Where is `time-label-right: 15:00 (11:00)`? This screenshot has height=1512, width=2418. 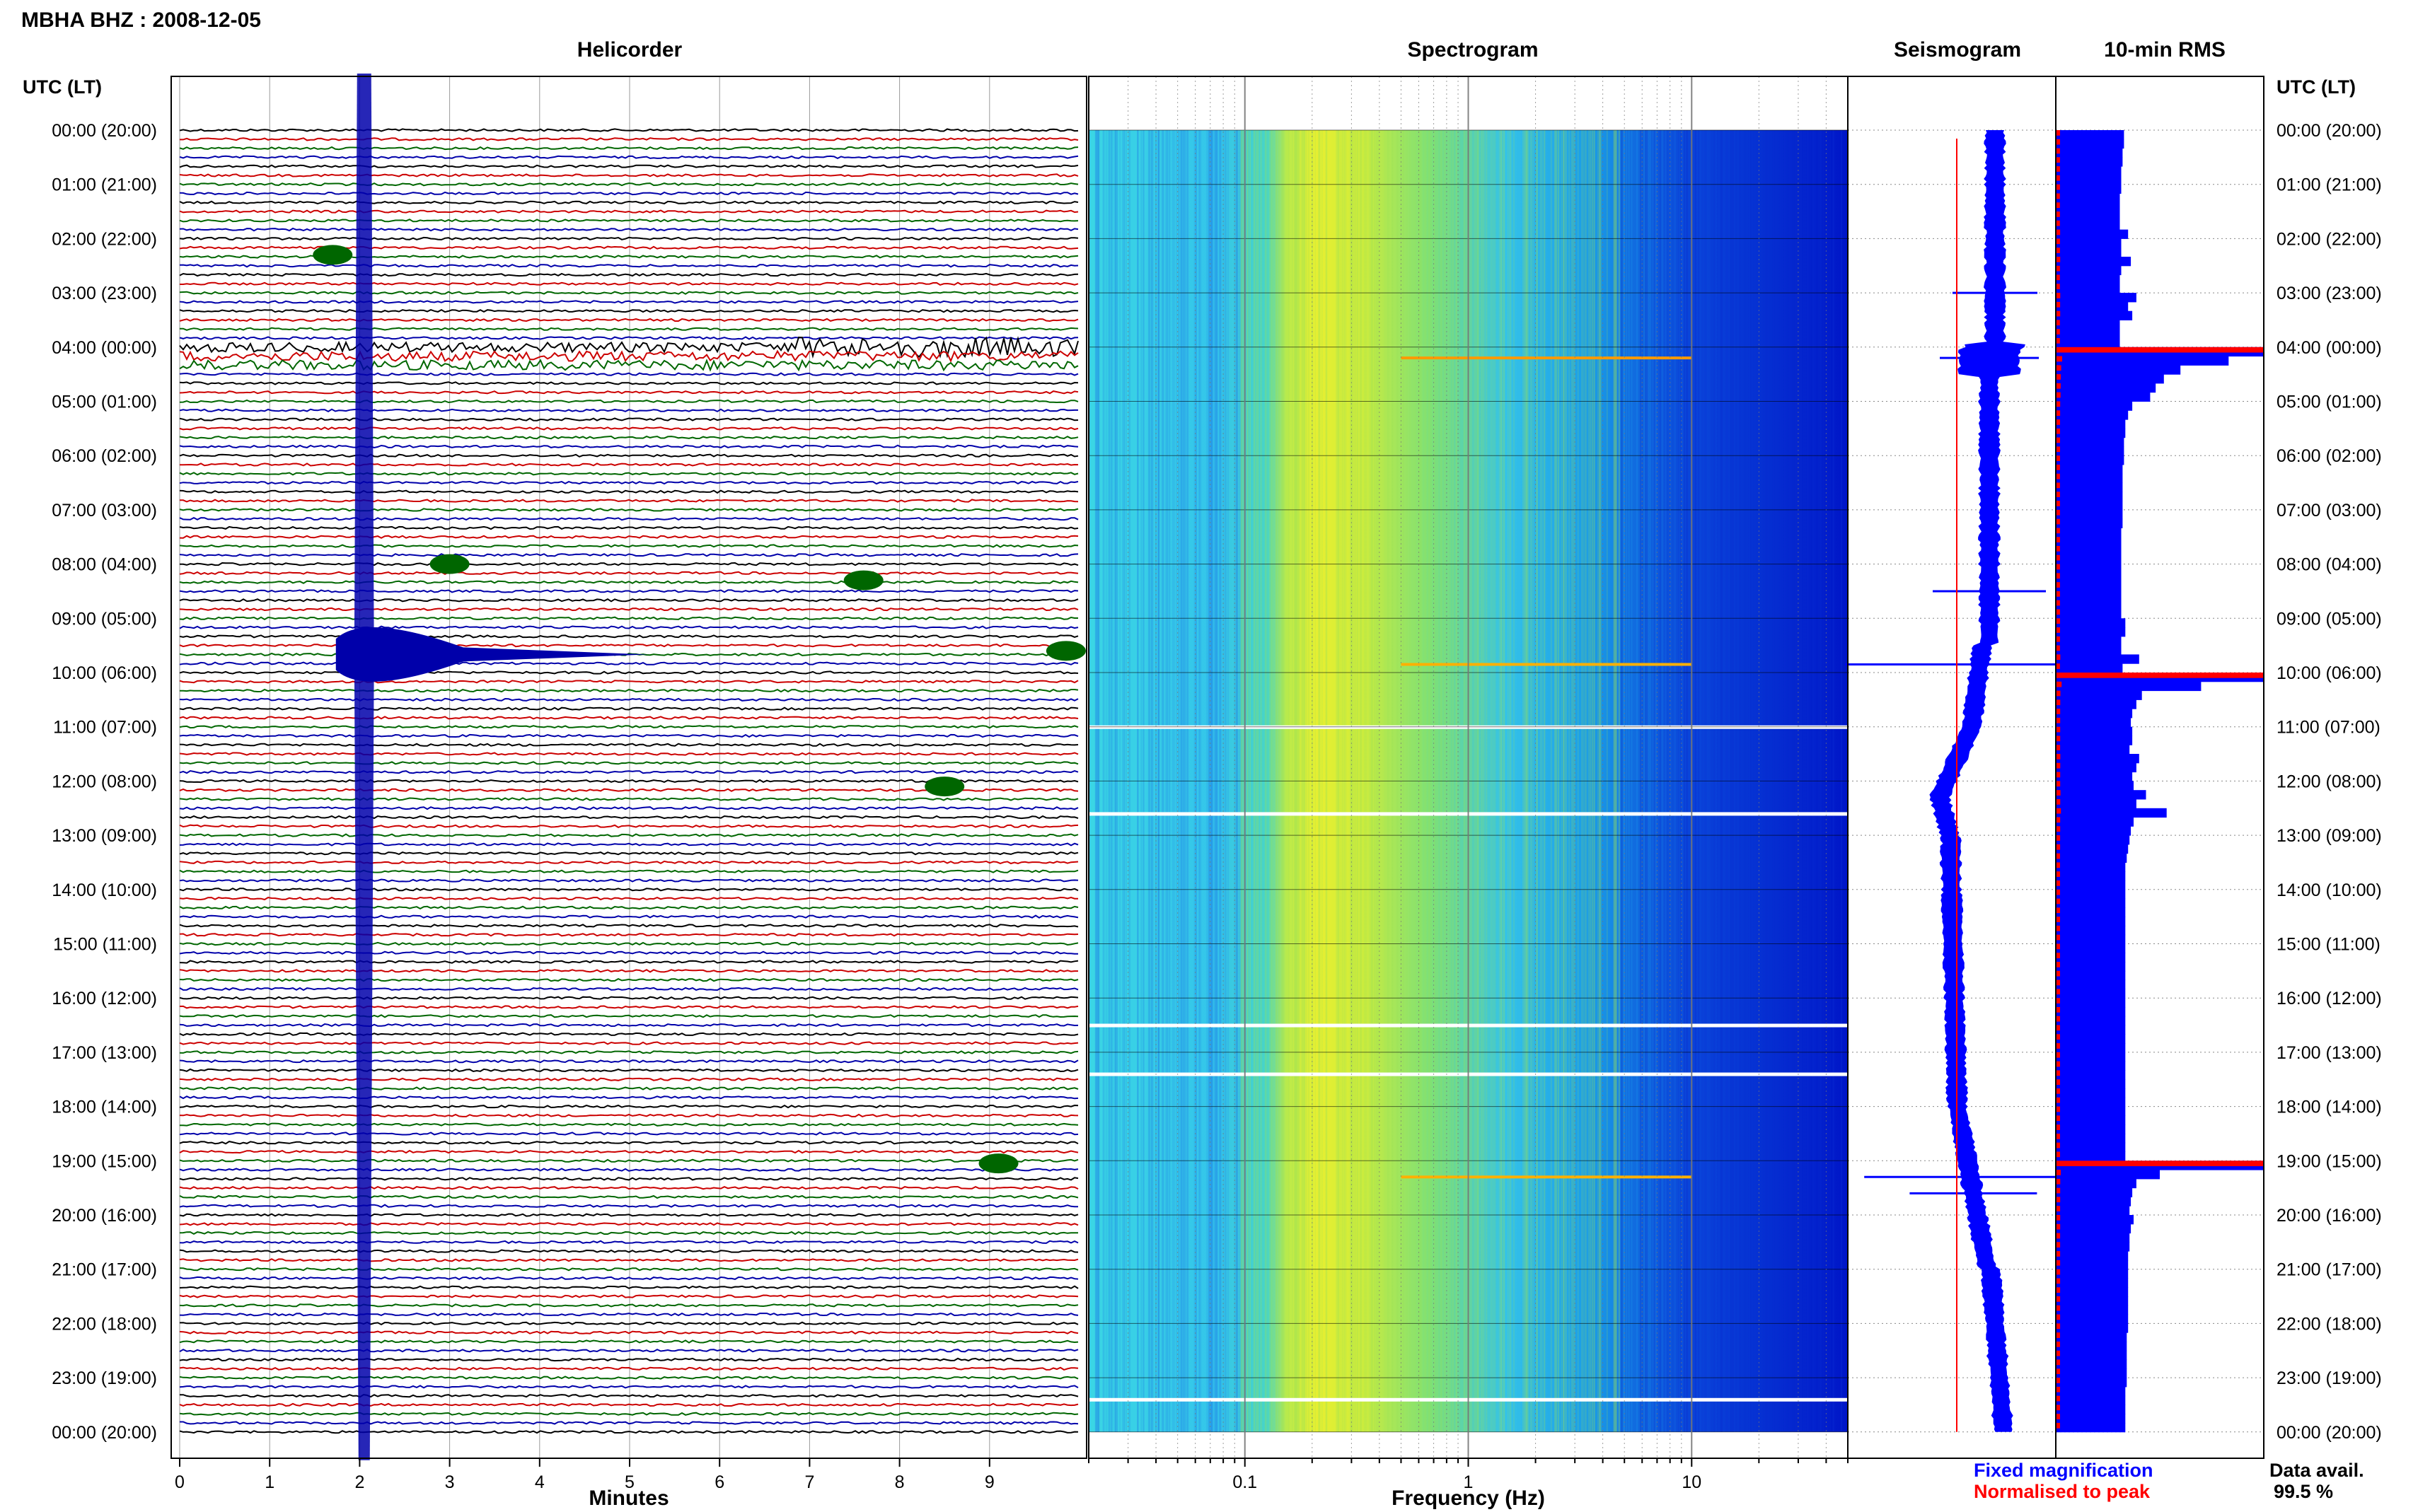 time-label-right: 15:00 (11:00) is located at coordinates (2329, 945).